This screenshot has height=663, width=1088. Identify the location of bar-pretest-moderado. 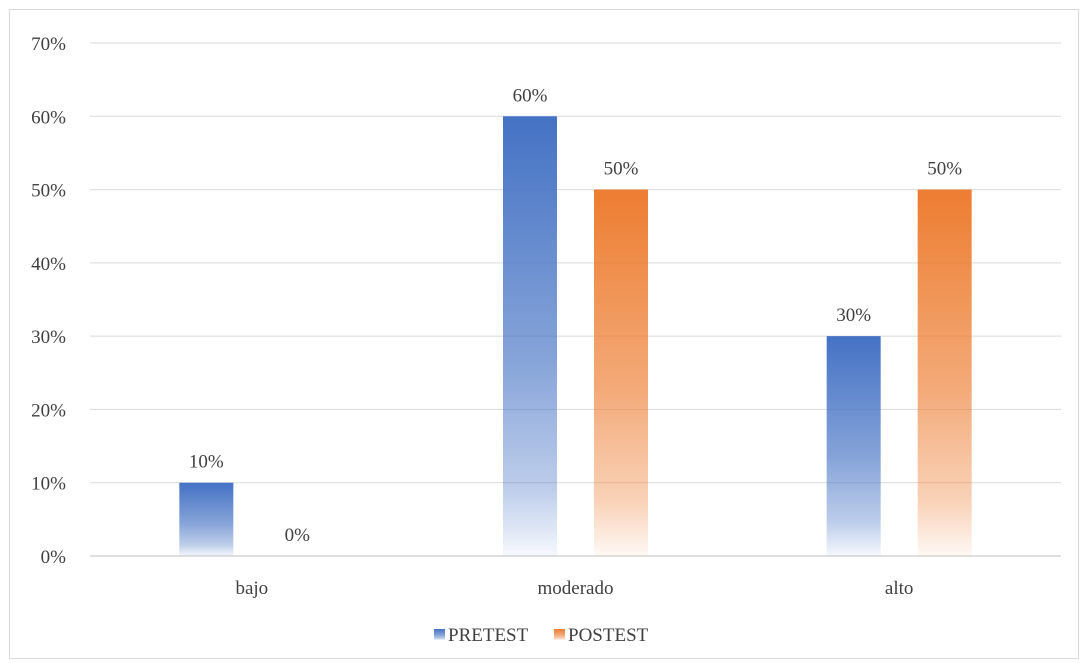
(530, 336).